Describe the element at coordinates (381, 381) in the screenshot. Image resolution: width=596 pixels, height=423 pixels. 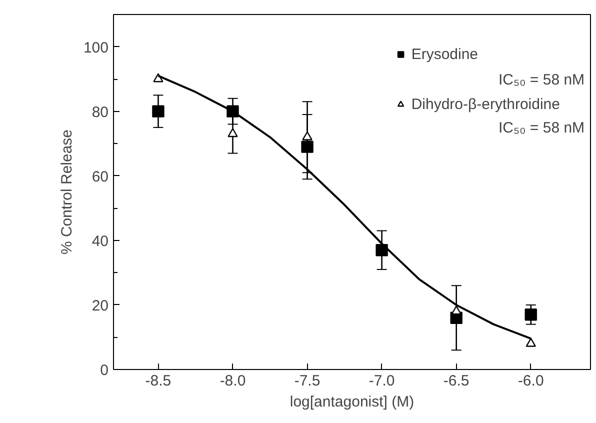
I see `x-tick-label: -7.0` at that location.